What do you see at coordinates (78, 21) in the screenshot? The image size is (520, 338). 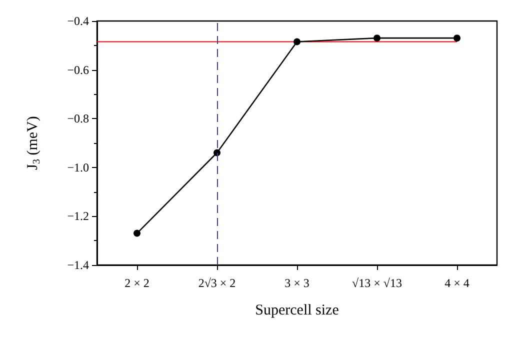 I see `y-tick-label: −0.4` at bounding box center [78, 21].